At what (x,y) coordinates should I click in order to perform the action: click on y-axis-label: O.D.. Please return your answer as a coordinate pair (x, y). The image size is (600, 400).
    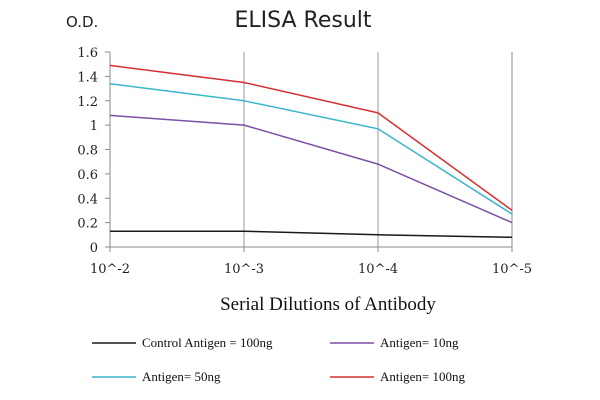
    Looking at the image, I should click on (82, 22).